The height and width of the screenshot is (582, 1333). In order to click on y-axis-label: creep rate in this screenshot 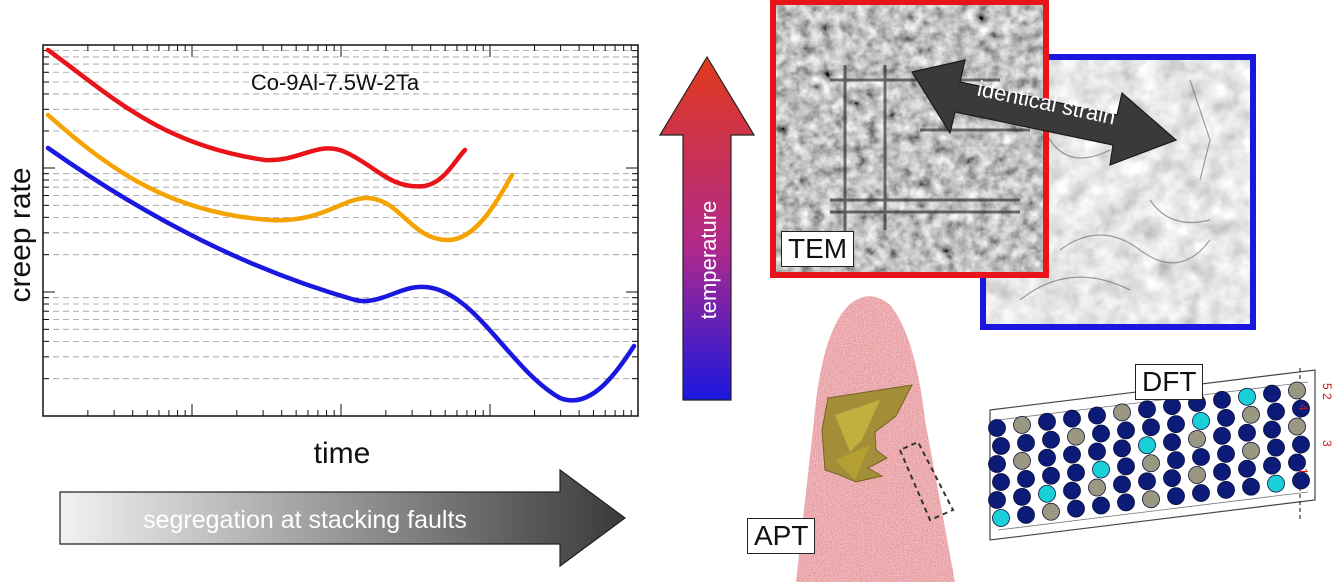, I will do `click(20, 234)`.